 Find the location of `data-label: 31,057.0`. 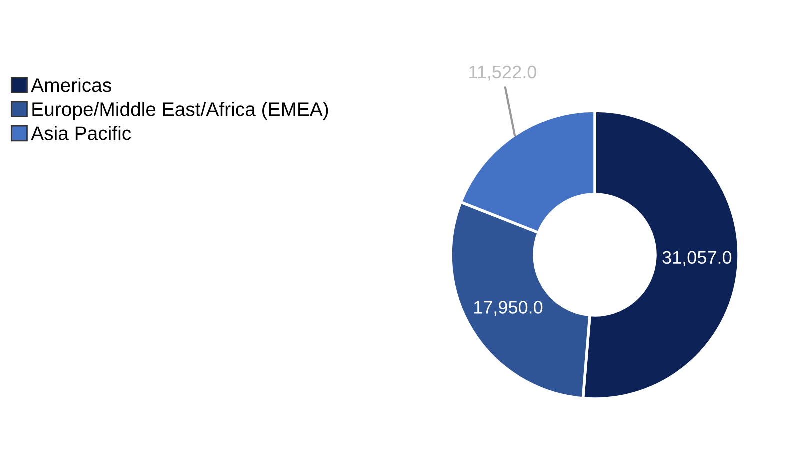

data-label: 31,057.0 is located at coordinates (697, 258).